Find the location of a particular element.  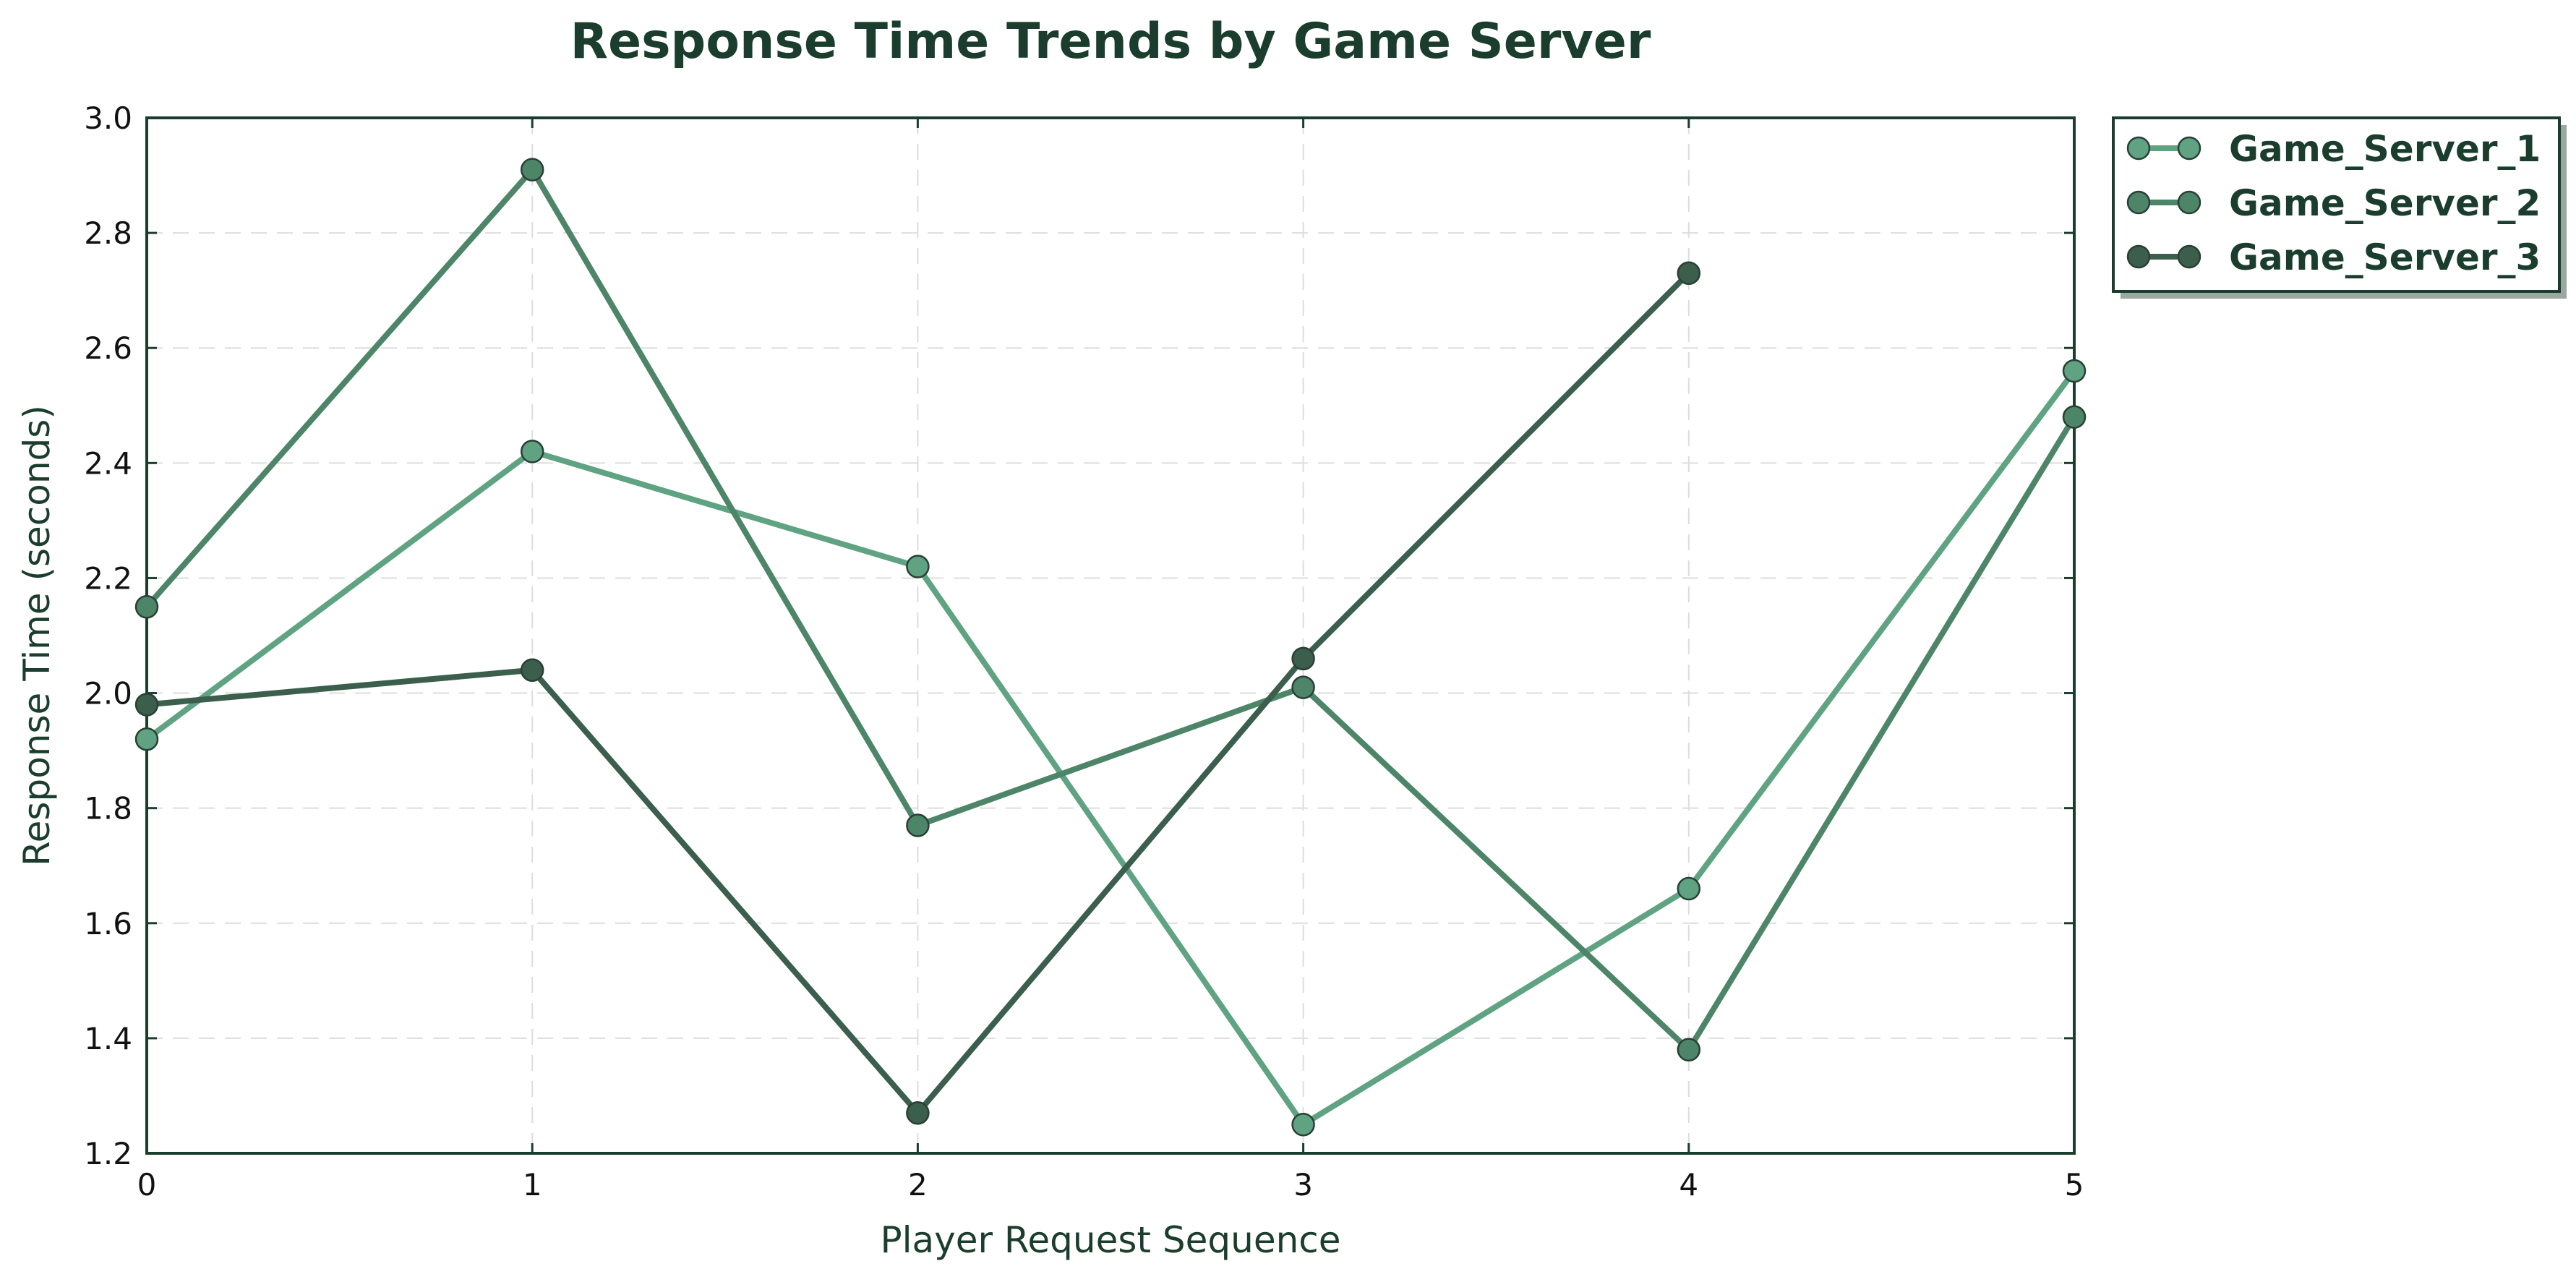

y-tick-label: 1.4 is located at coordinates (108, 1038).